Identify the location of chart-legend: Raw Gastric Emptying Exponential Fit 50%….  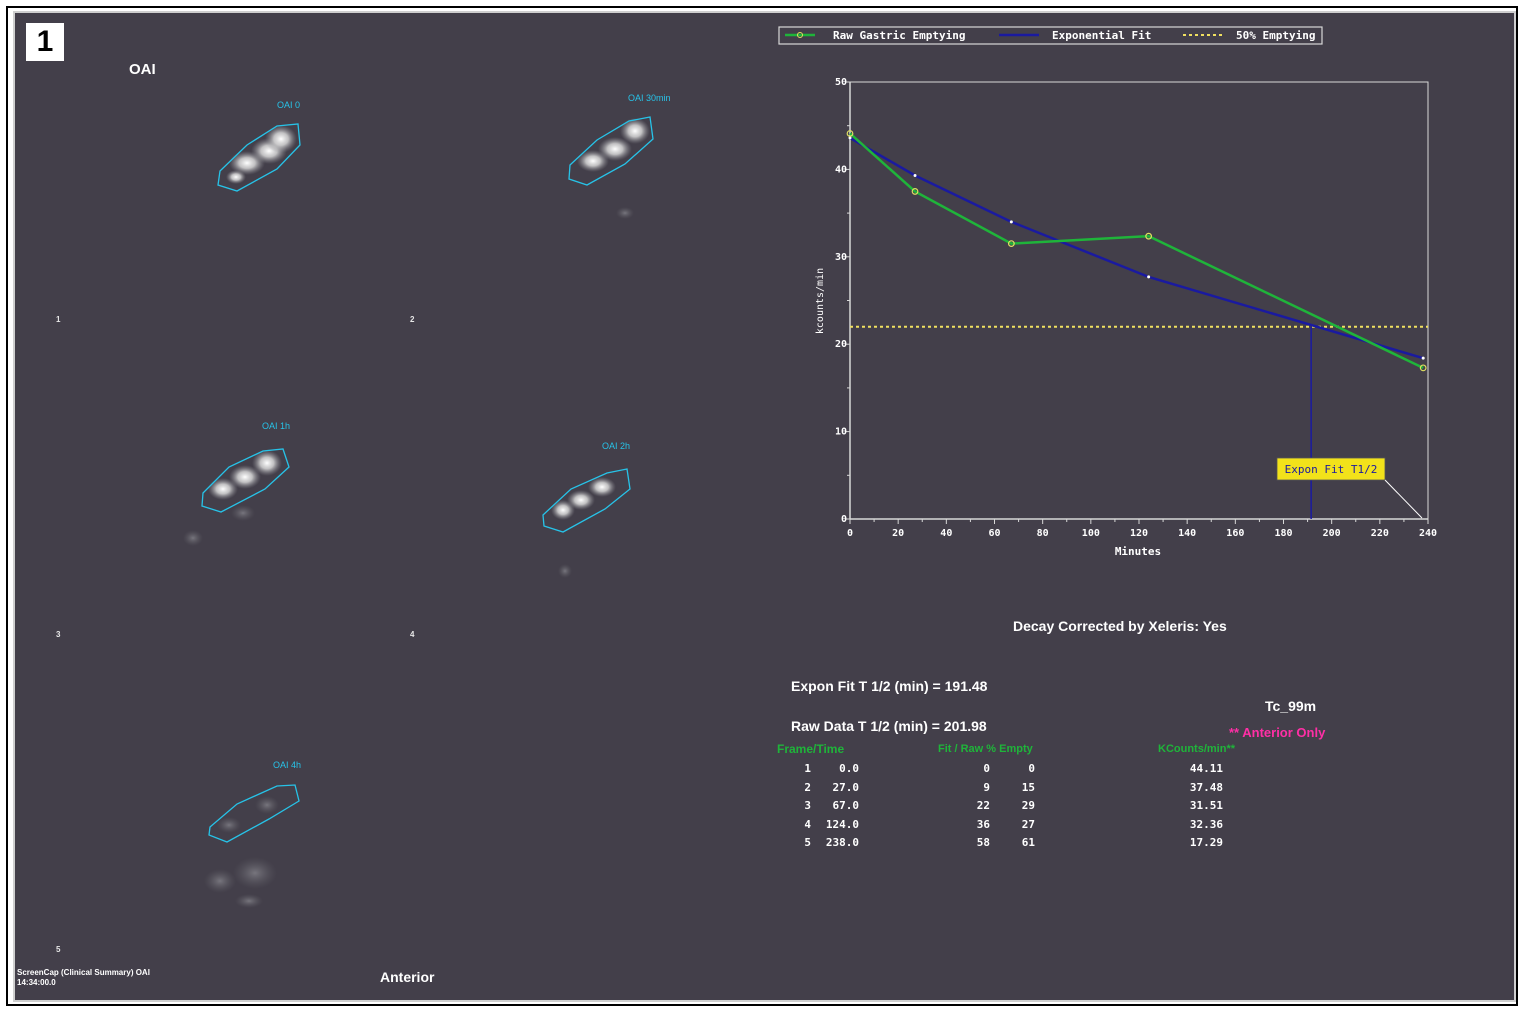
(1050, 35).